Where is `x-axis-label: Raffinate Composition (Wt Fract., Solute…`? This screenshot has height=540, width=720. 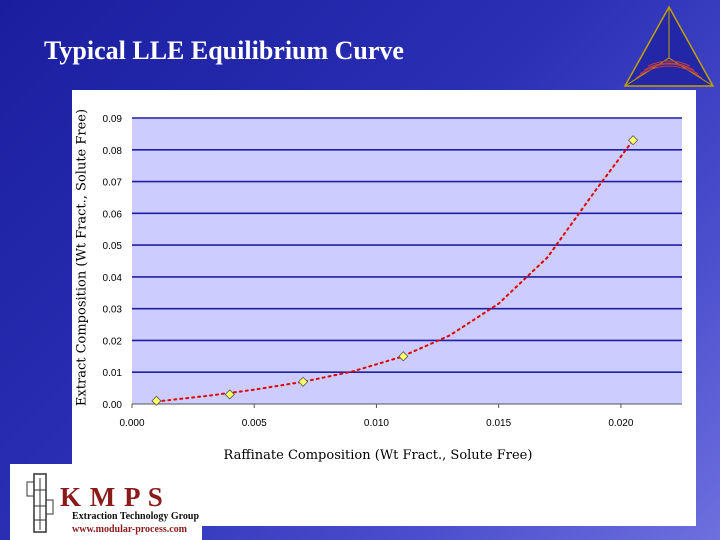 x-axis-label: Raffinate Composition (Wt Fract., Solute… is located at coordinates (378, 455).